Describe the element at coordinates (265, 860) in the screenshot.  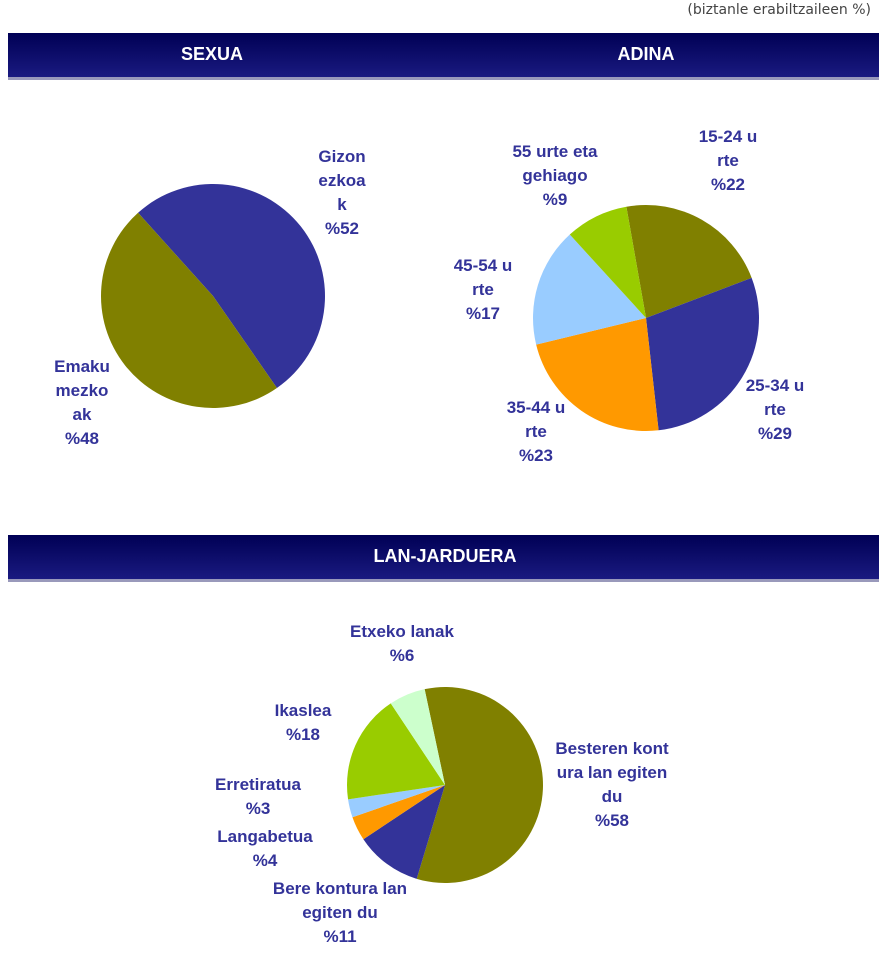
I see `value-label: %4` at that location.